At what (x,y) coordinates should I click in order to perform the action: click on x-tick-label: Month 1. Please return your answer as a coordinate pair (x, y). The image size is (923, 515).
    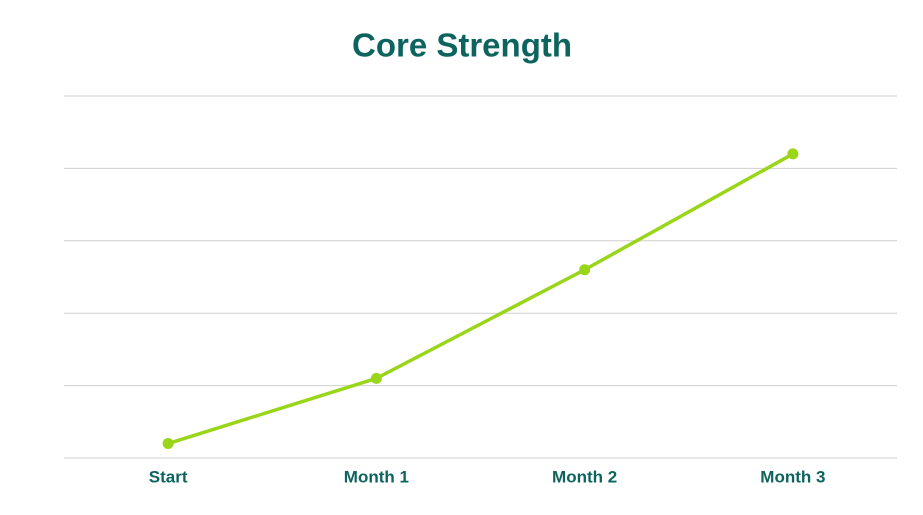
    Looking at the image, I should click on (376, 476).